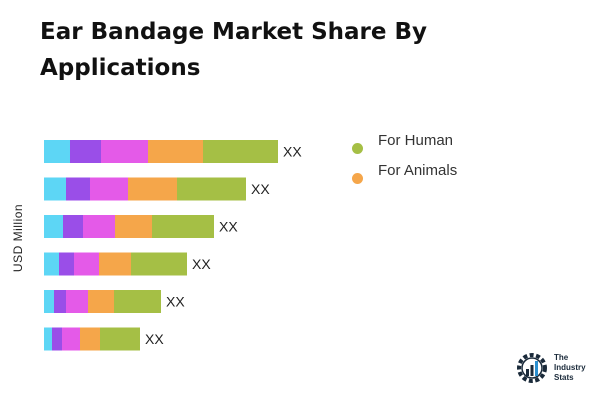 Image resolution: width=600 pixels, height=400 pixels. I want to click on legend: For Human For Animals, so click(404, 158).